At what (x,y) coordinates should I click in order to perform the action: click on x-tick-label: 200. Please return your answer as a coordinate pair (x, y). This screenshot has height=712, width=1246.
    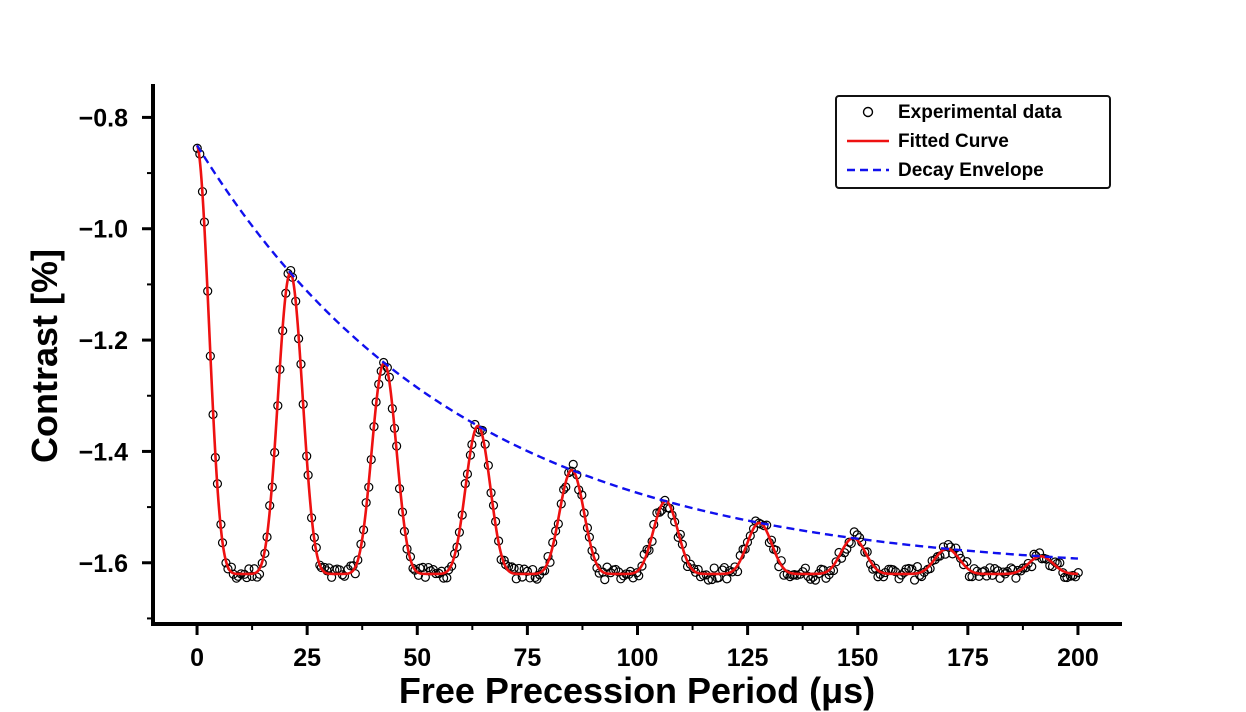
    Looking at the image, I should click on (1078, 658).